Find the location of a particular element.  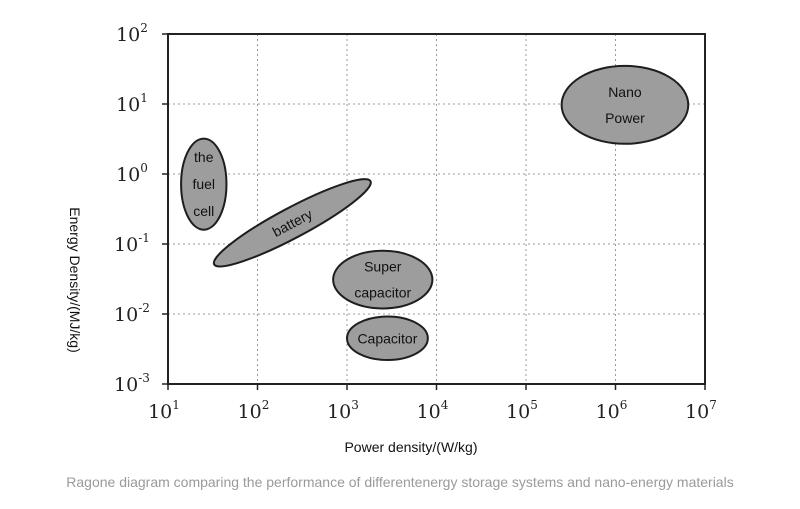

y-axis-title: Energy Density/(MJ/kg) is located at coordinates (75, 279).